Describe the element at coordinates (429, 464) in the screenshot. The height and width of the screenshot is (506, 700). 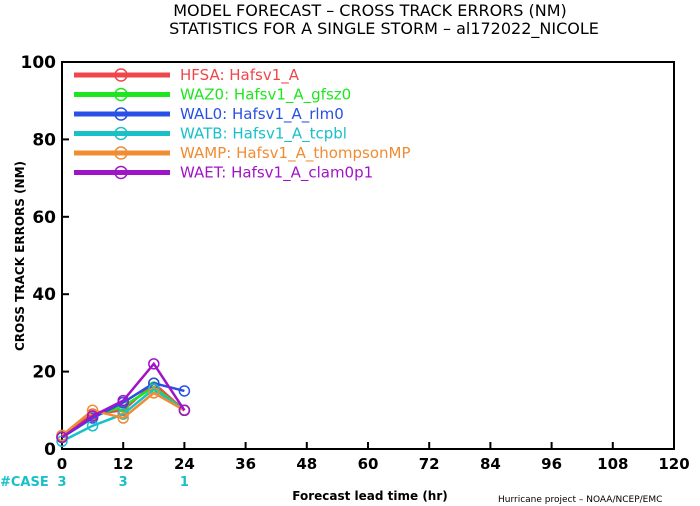
I see `x-tick-label: 72` at that location.